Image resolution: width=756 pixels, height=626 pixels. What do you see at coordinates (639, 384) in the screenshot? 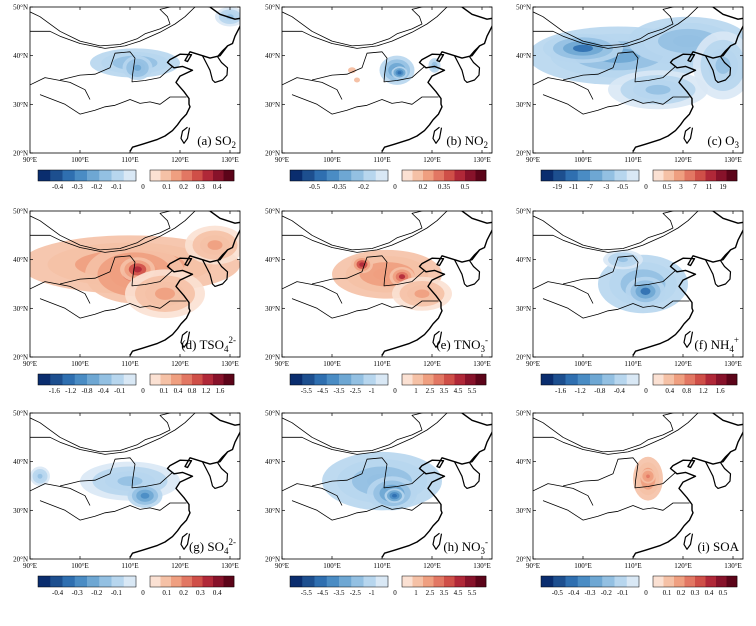
I see `colorbar: -1.6 -1.2 -0.8 -0.4 0 0.4 0.8 1.2 1.6` at bounding box center [639, 384].